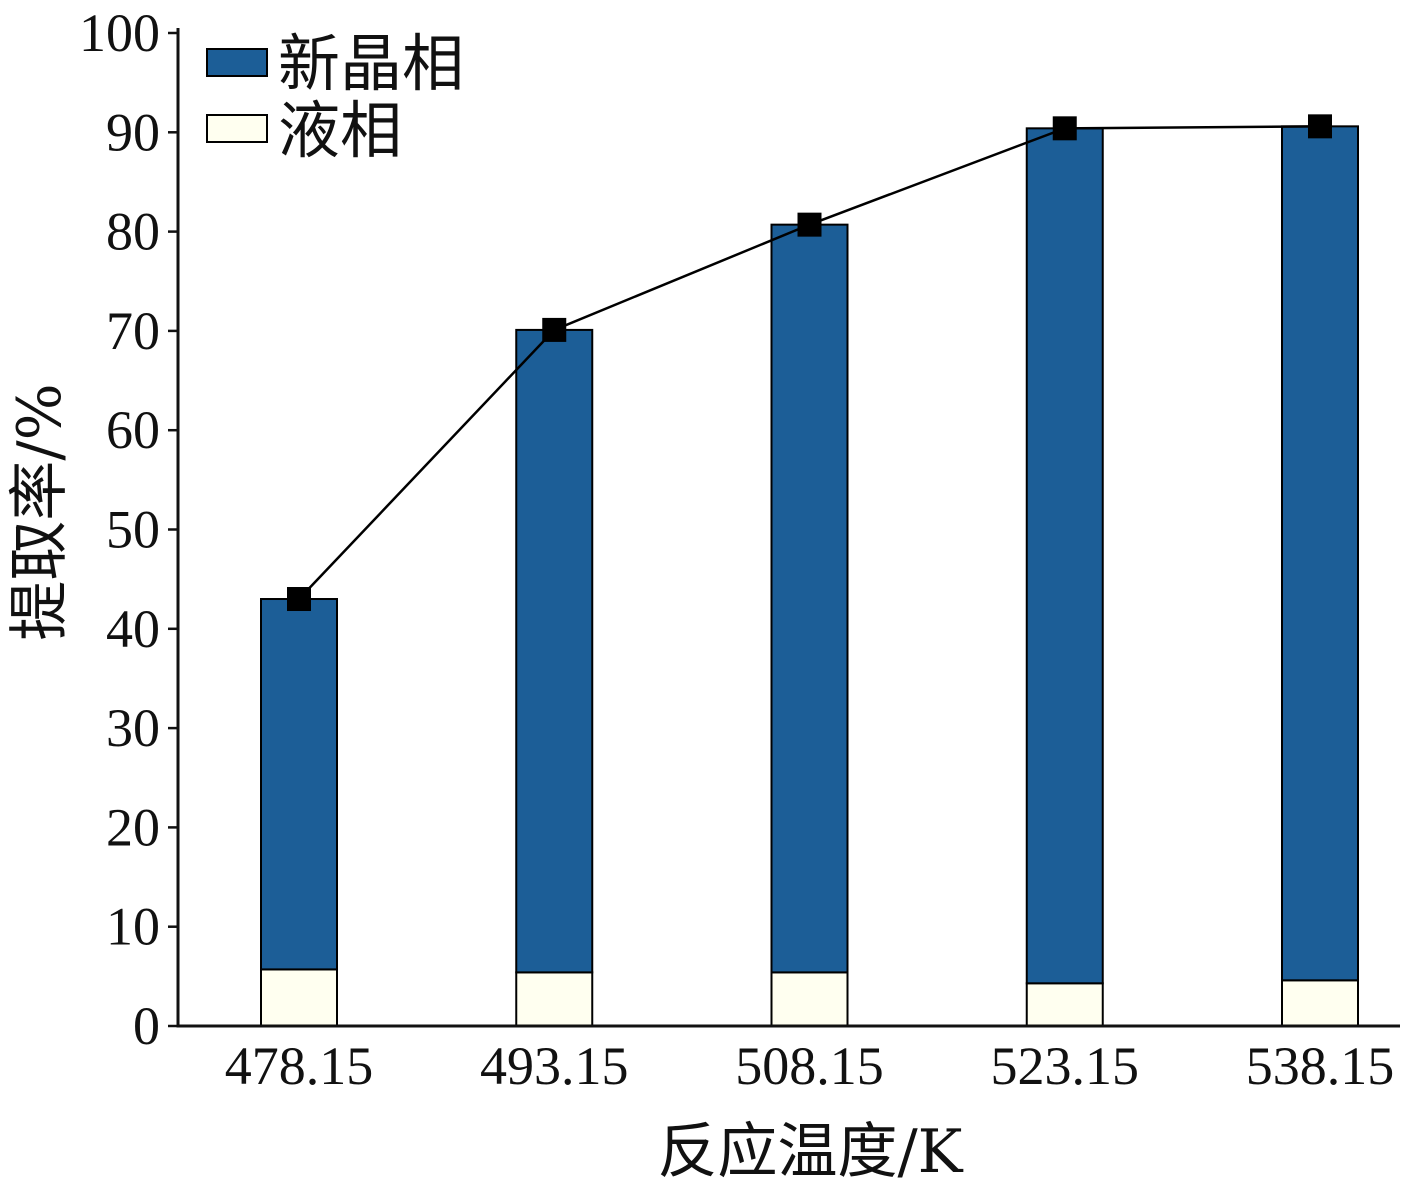 Image resolution: width=1417 pixels, height=1181 pixels. I want to click on y-tick-label-70: 70, so click(133, 331).